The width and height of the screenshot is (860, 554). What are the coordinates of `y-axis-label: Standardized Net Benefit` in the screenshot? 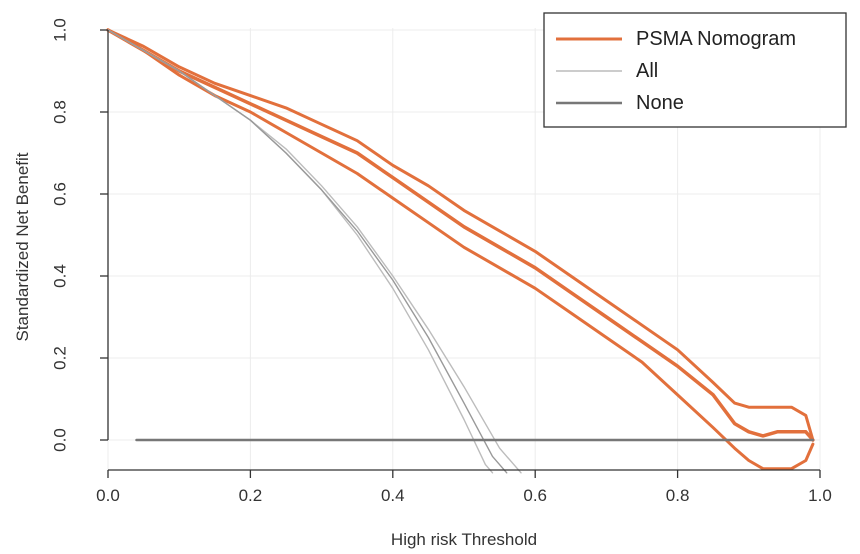 It's located at (22, 246).